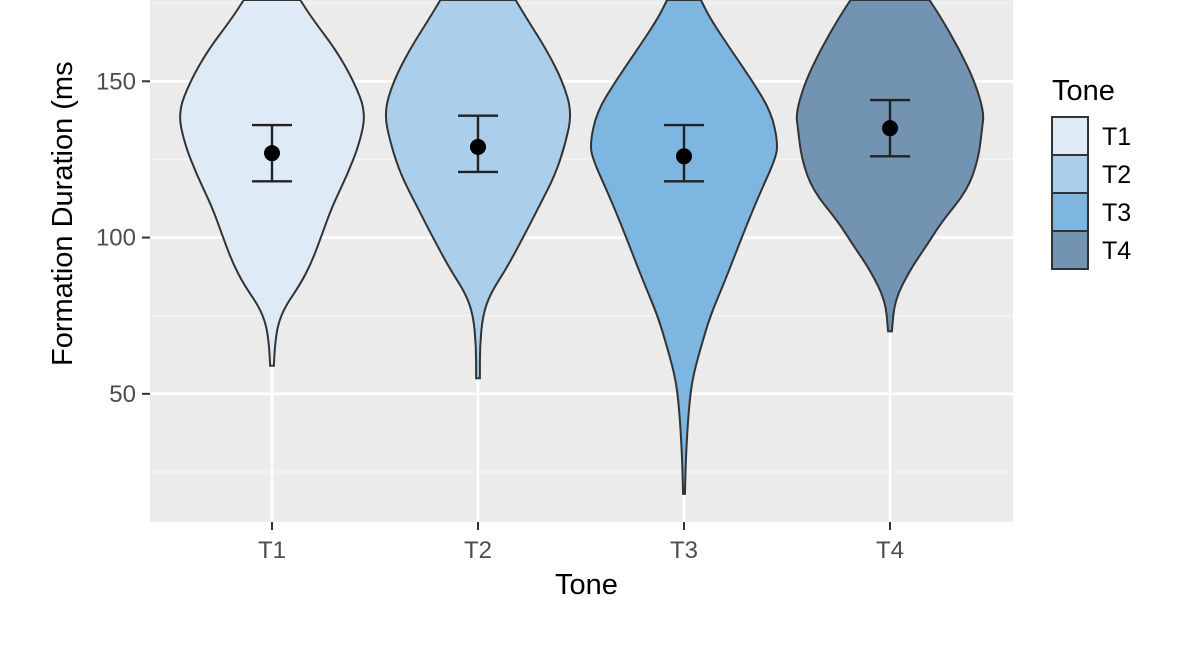 This screenshot has height=646, width=1200. Describe the element at coordinates (1091, 172) in the screenshot. I see `legend: Tone T1 T2 T3 T4` at that location.